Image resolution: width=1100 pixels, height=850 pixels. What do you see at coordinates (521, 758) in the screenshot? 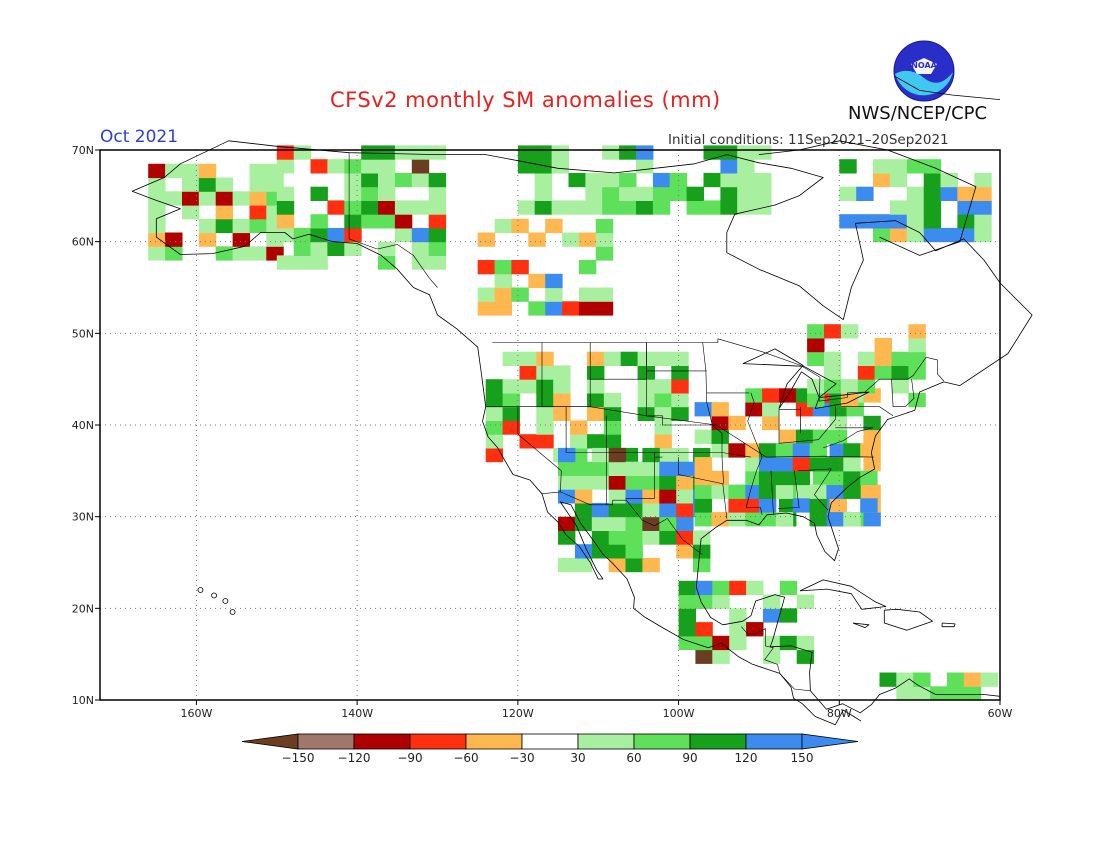
I see `colorbar-tick-label: −30` at bounding box center [521, 758].